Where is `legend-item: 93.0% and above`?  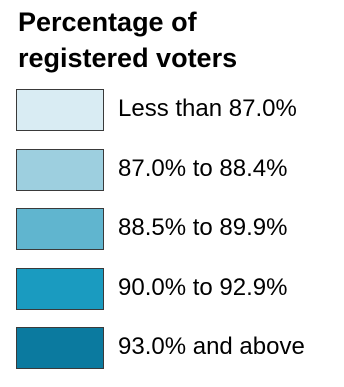 legend-item: 93.0% and above is located at coordinates (179, 357).